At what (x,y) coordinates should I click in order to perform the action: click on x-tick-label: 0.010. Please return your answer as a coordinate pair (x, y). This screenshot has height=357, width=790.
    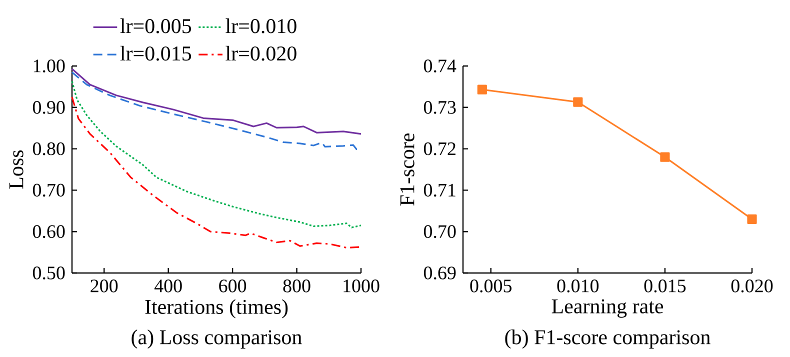
    Looking at the image, I should click on (578, 286).